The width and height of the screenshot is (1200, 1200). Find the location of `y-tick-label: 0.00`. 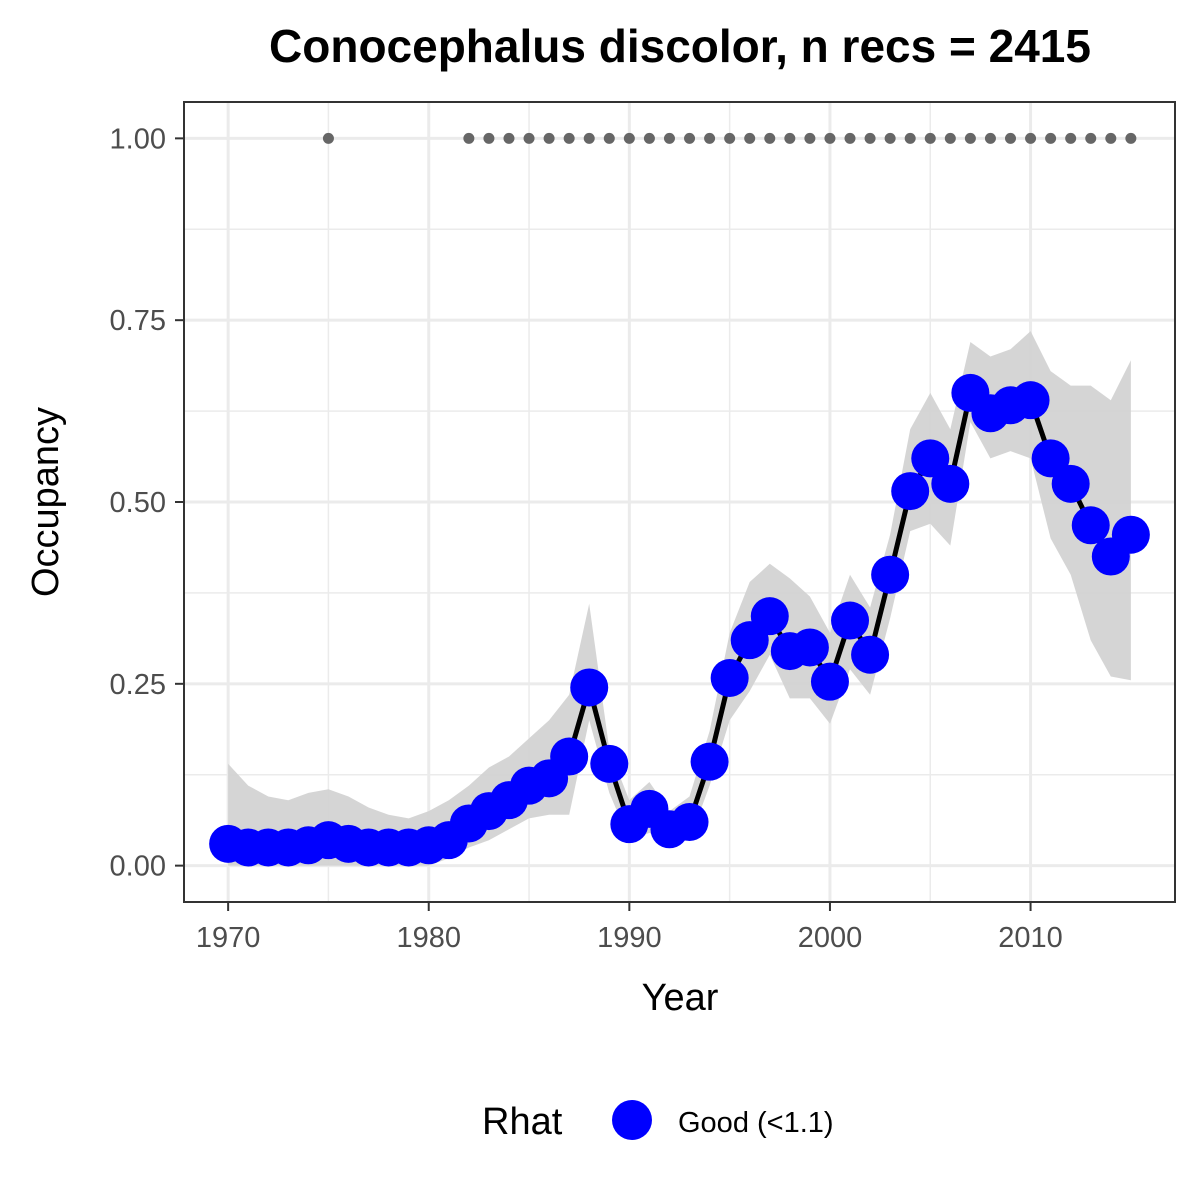

y-tick-label: 0.00 is located at coordinates (138, 867).